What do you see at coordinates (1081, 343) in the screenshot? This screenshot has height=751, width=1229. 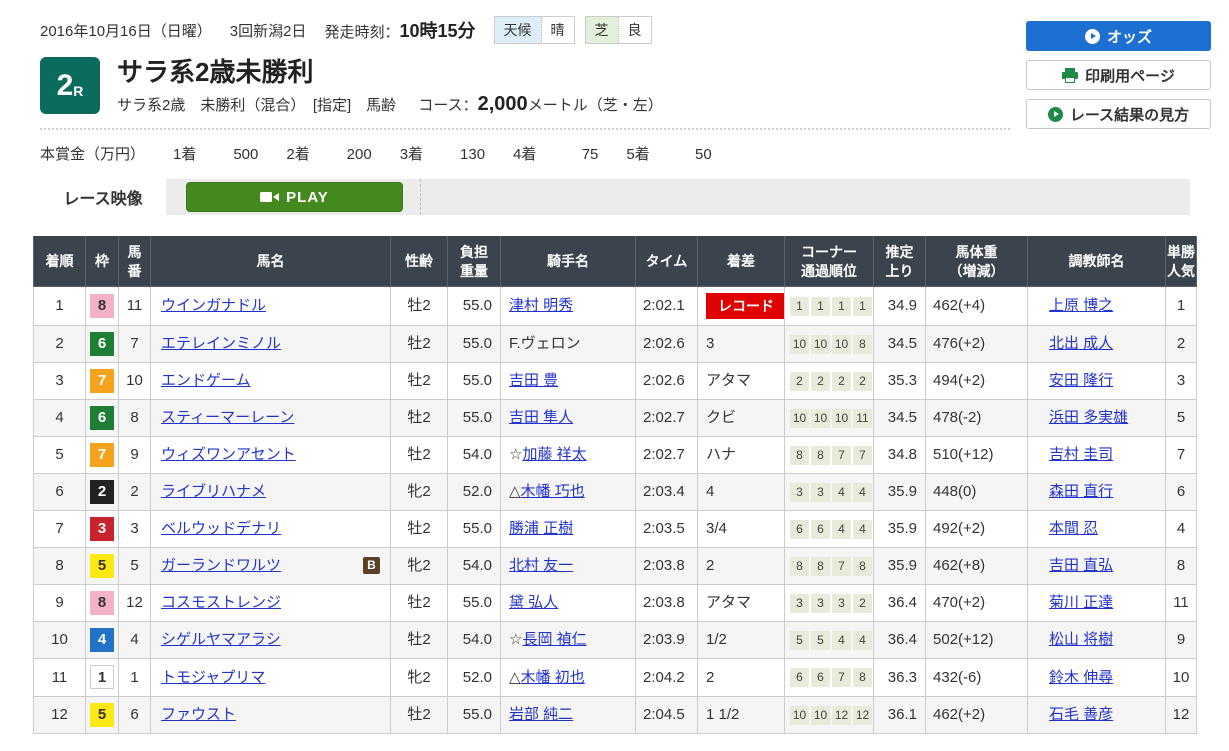 I see `trainer-link: 北出 成人` at bounding box center [1081, 343].